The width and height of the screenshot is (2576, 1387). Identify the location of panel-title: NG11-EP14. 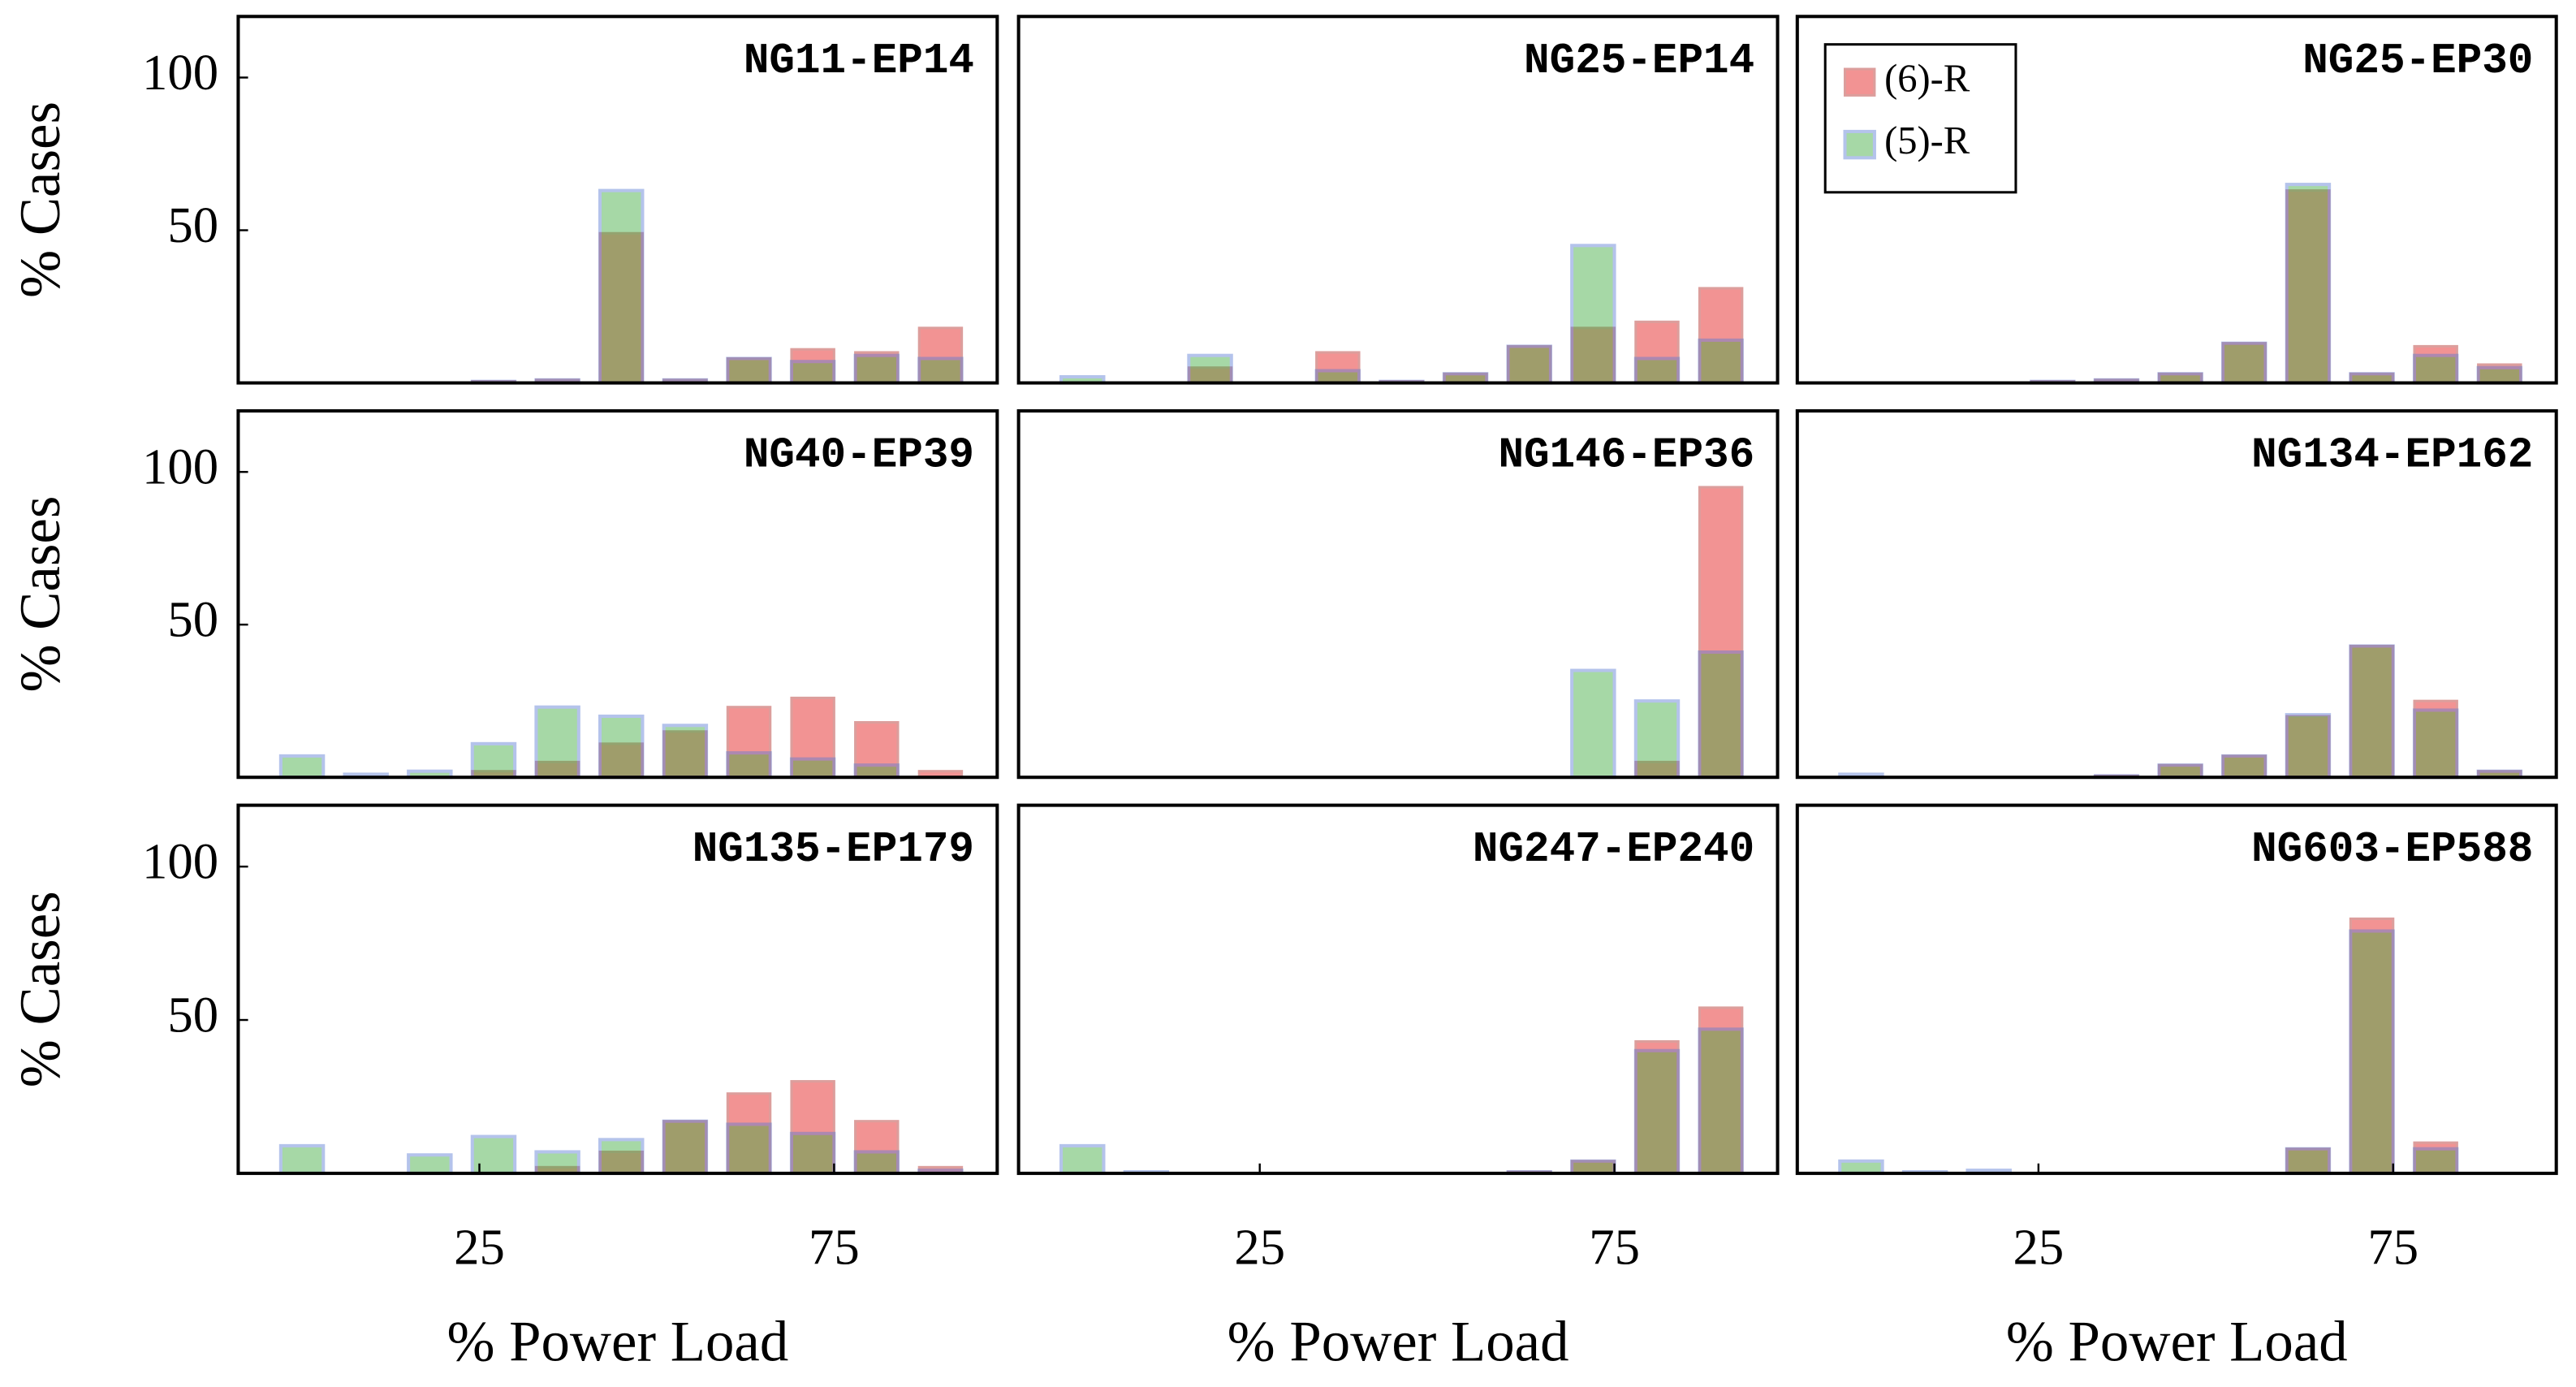
(859, 61).